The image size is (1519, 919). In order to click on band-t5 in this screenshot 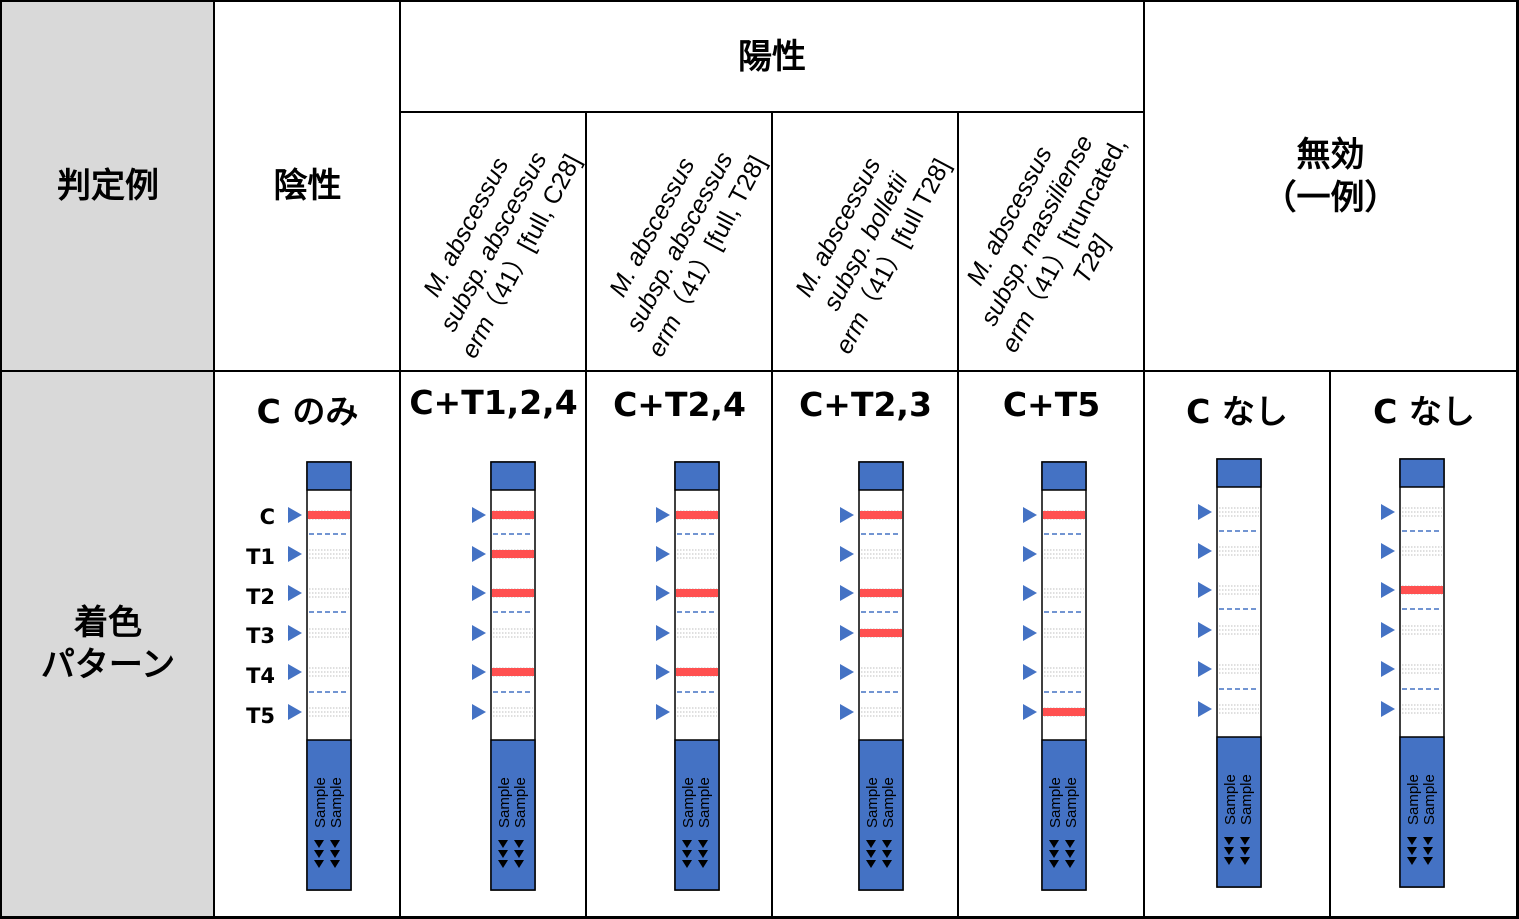, I will do `click(1064, 712)`.